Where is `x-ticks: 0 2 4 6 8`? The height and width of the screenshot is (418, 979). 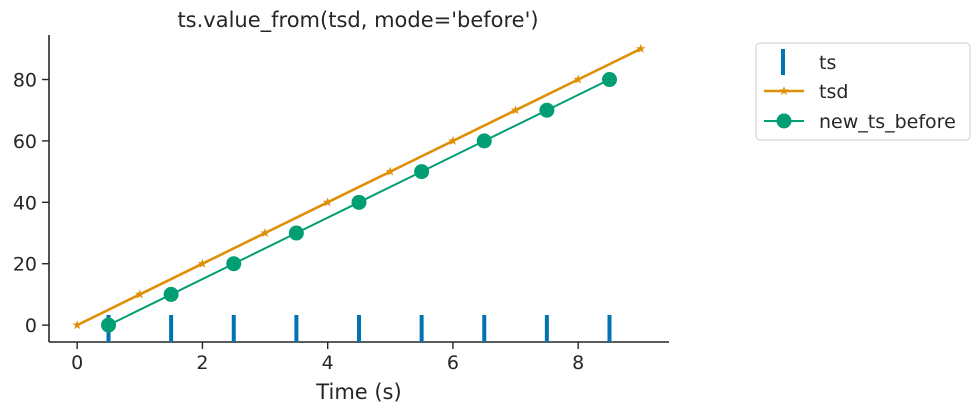 x-ticks: 0 2 4 6 8 is located at coordinates (327, 358).